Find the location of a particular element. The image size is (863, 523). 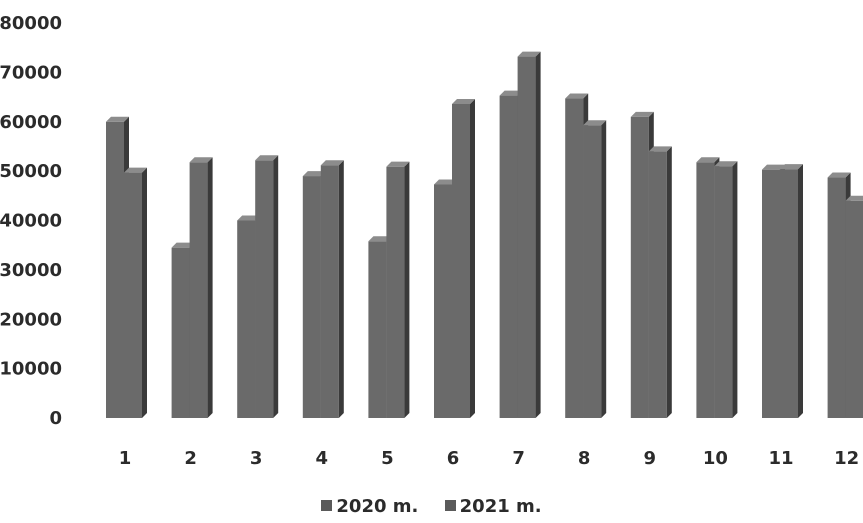

legend-swatch-2021 is located at coordinates (450, 505).